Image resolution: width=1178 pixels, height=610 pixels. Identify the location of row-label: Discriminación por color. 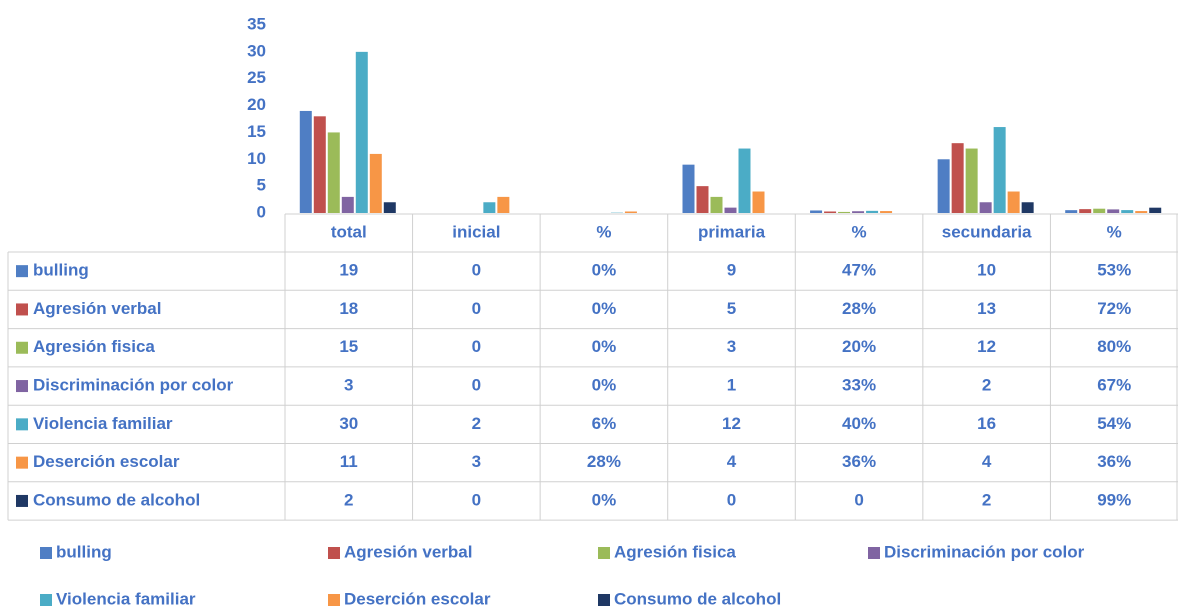
(133, 385).